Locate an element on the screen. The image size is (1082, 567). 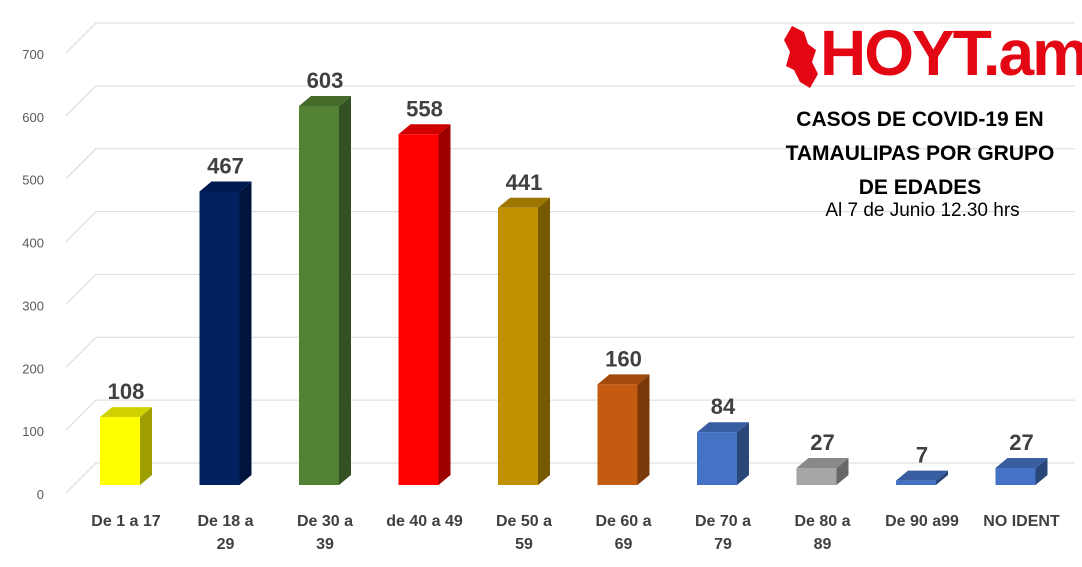
y-tick-label: 400 is located at coordinates (33, 243).